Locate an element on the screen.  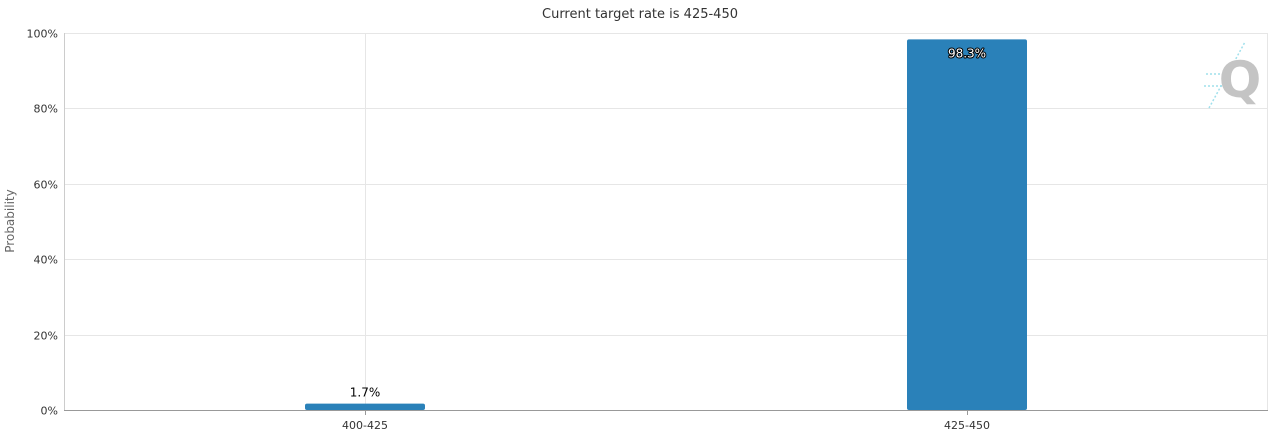
y-tick-label: 60% is located at coordinates (46, 185).